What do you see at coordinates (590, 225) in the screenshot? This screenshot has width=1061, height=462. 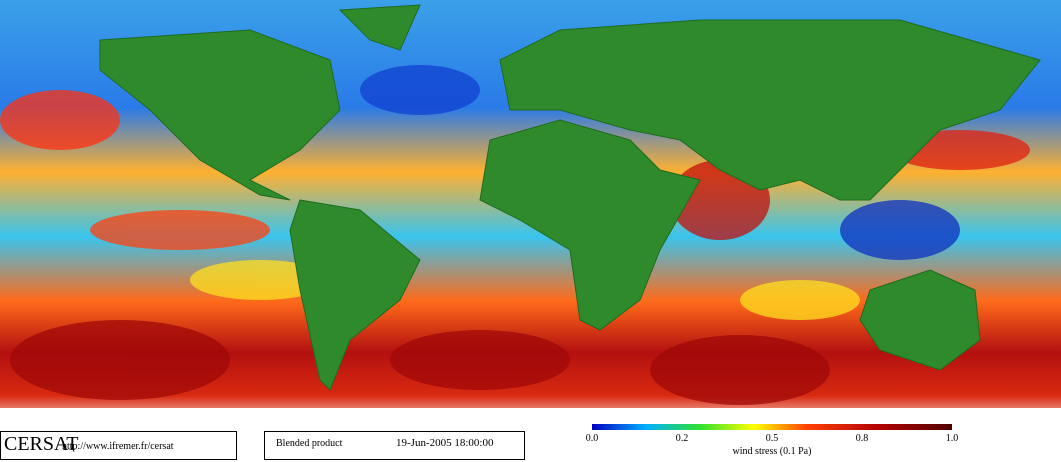 I see `africa` at bounding box center [590, 225].